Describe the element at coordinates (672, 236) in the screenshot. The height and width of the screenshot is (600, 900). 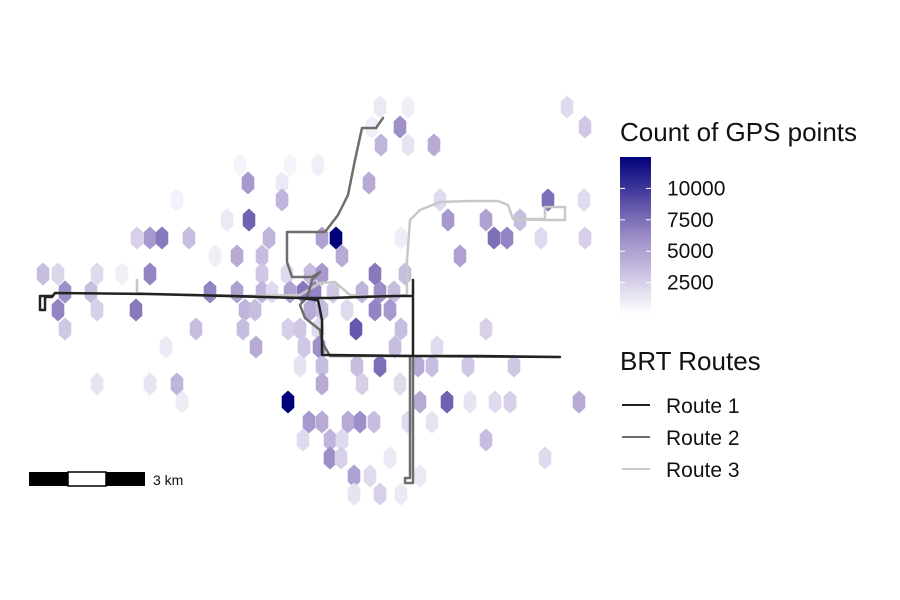
I see `fill-legend-ticks: 10000 7500 5000 2500` at that location.